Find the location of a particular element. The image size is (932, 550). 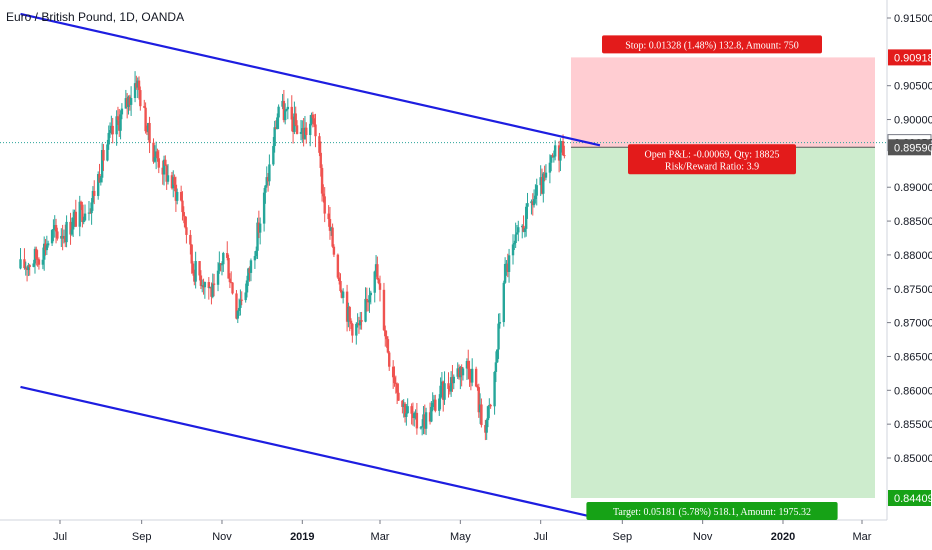

price-tick-label: 0.90000 is located at coordinates (913, 121).